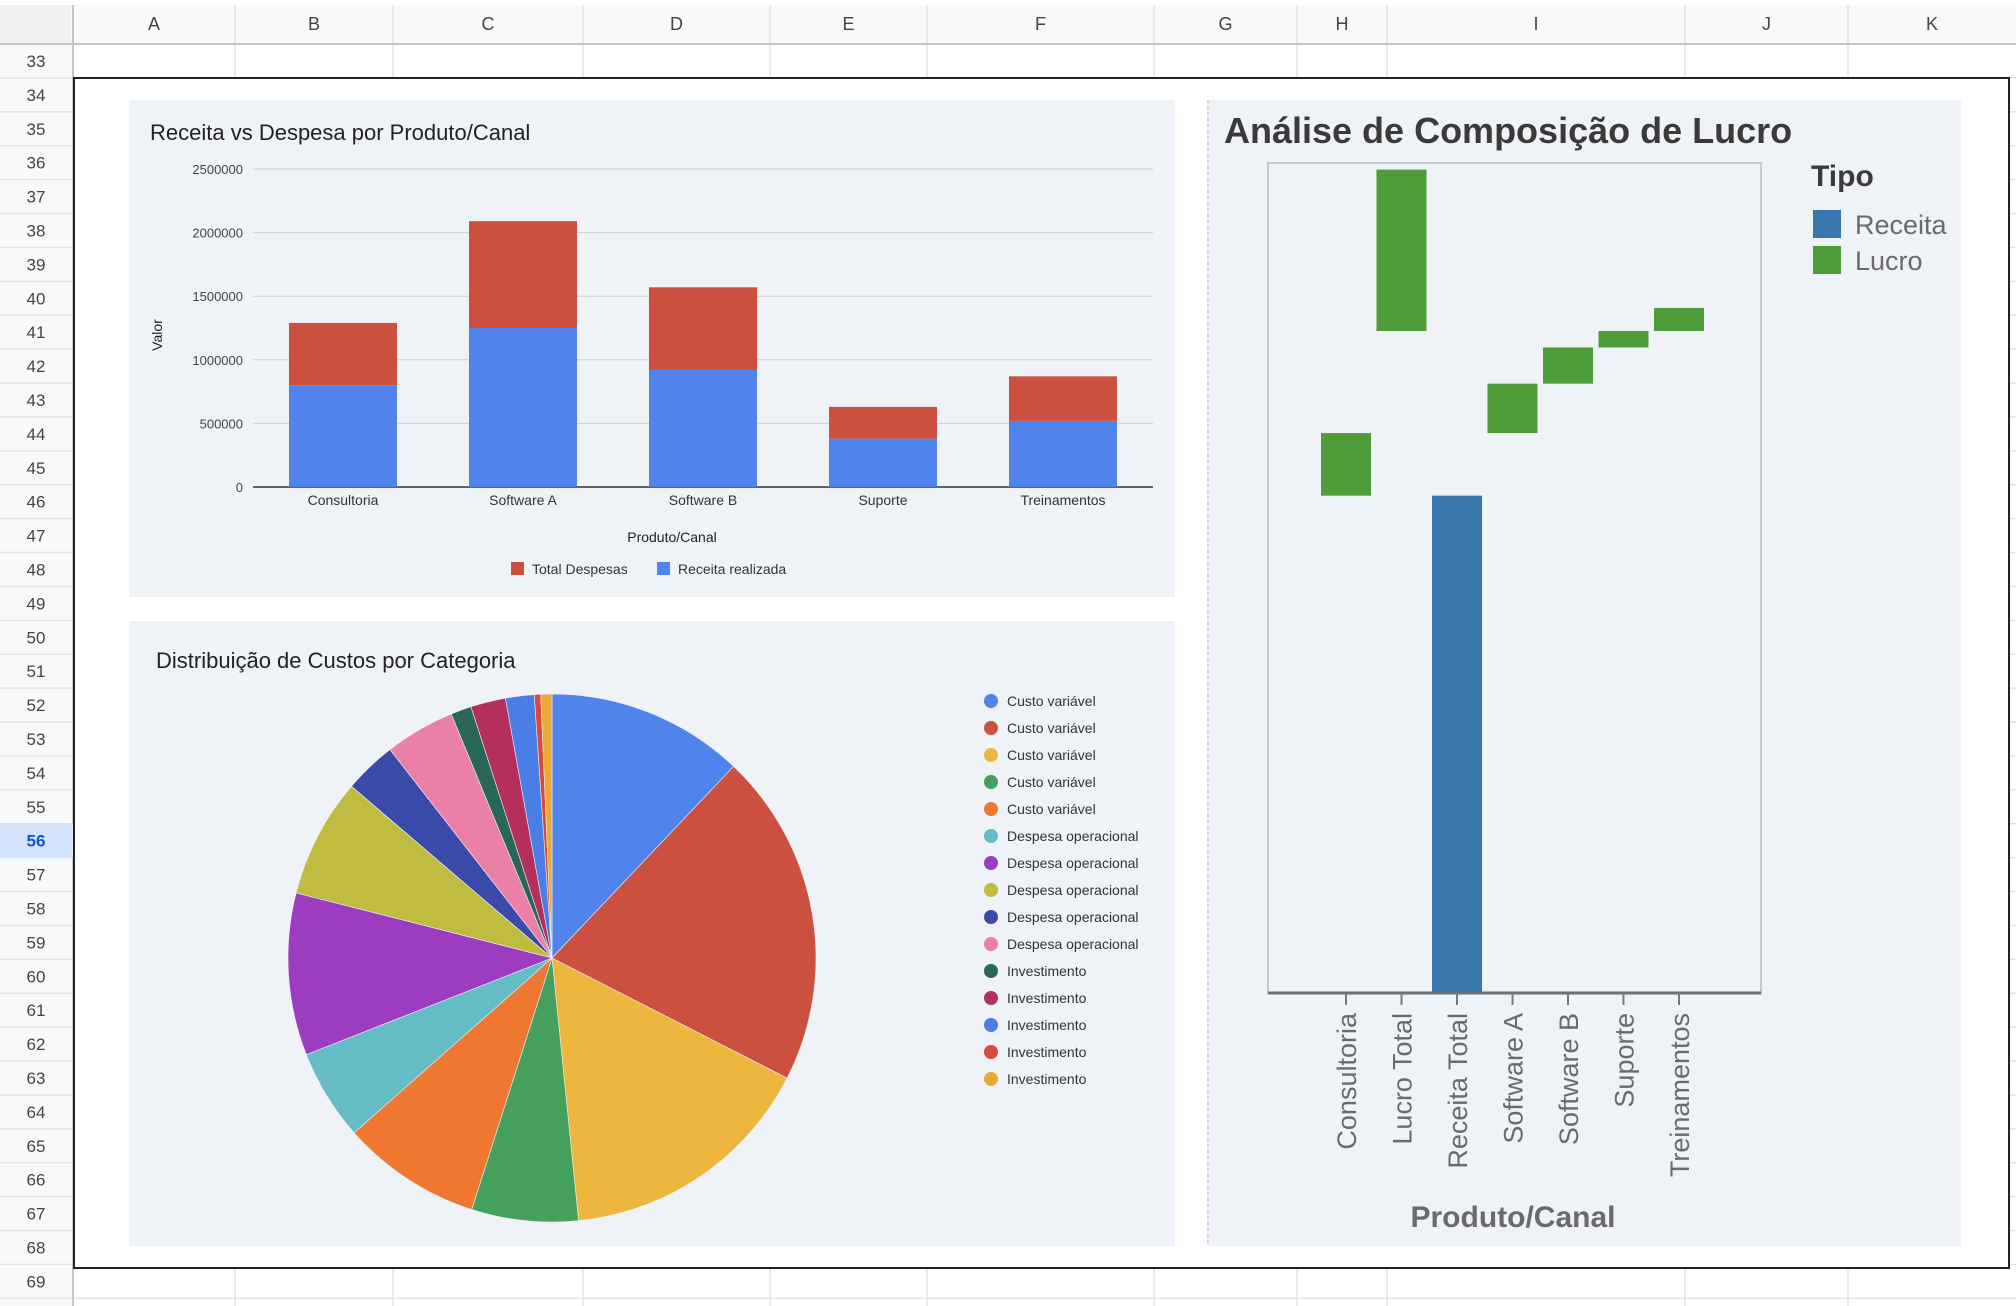  Describe the element at coordinates (36, 1281) in the screenshot. I see `row-header-69: 69` at that location.